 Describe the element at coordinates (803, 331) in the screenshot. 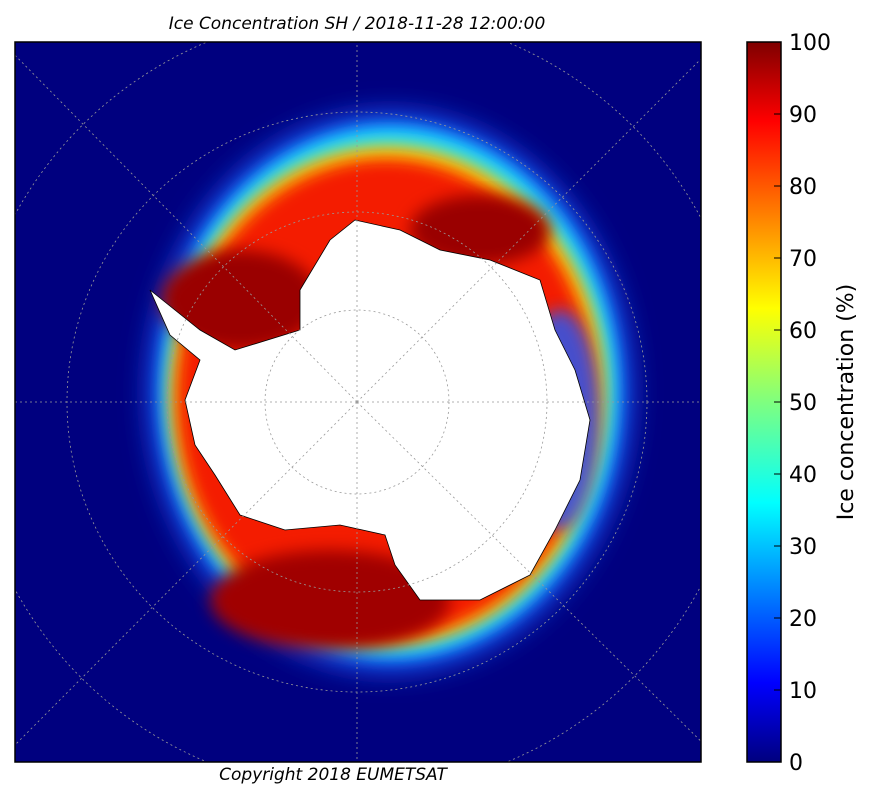

I see `colorbar-tick-label: 60` at that location.